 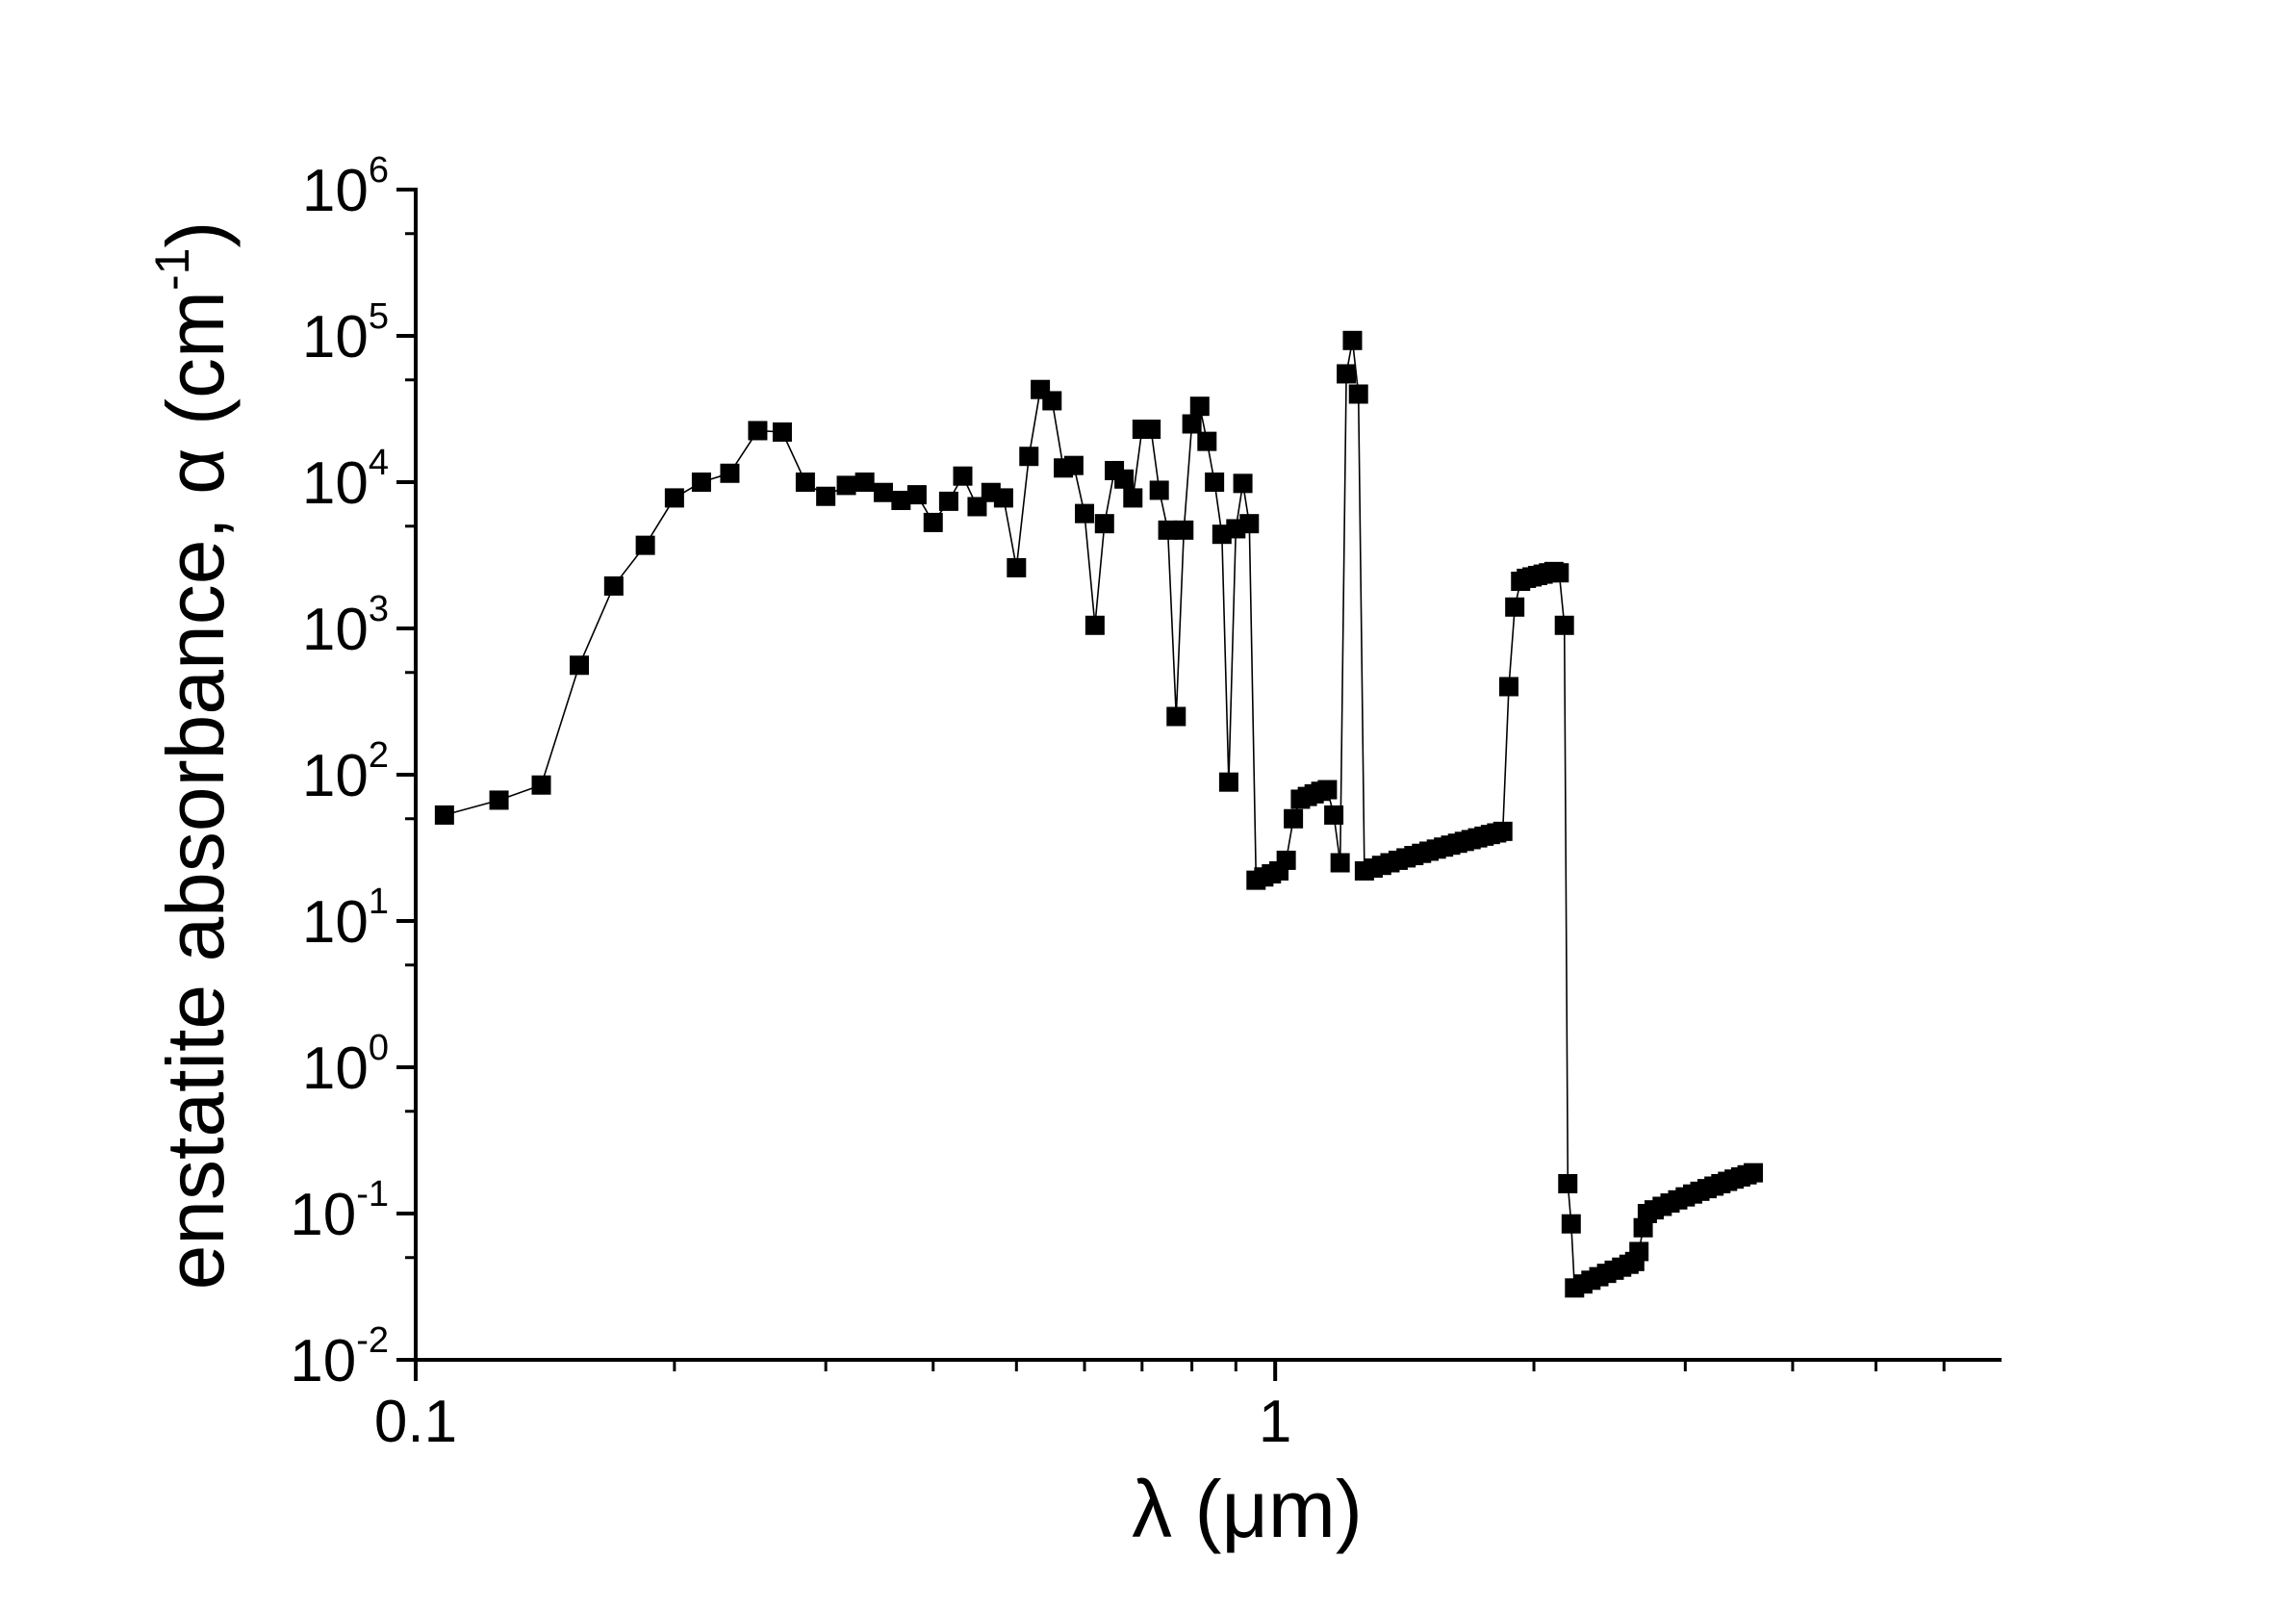 I want to click on y-tick-label: 10³, so click(x=345, y=626).